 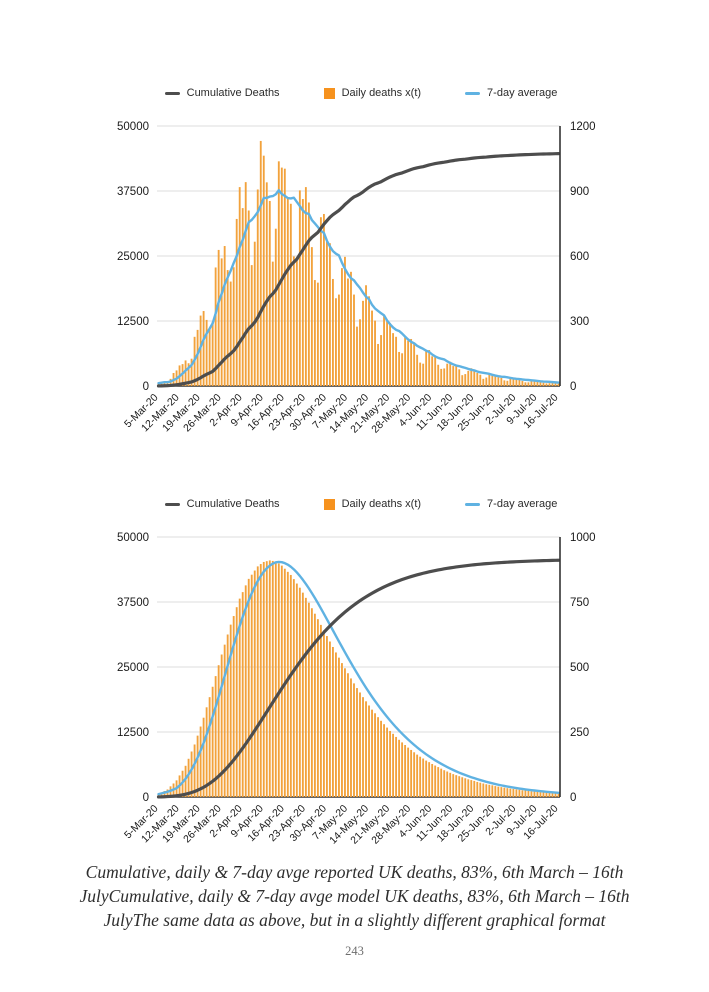 What do you see at coordinates (579, 603) in the screenshot?
I see `right-axis-tick-label: 750` at bounding box center [579, 603].